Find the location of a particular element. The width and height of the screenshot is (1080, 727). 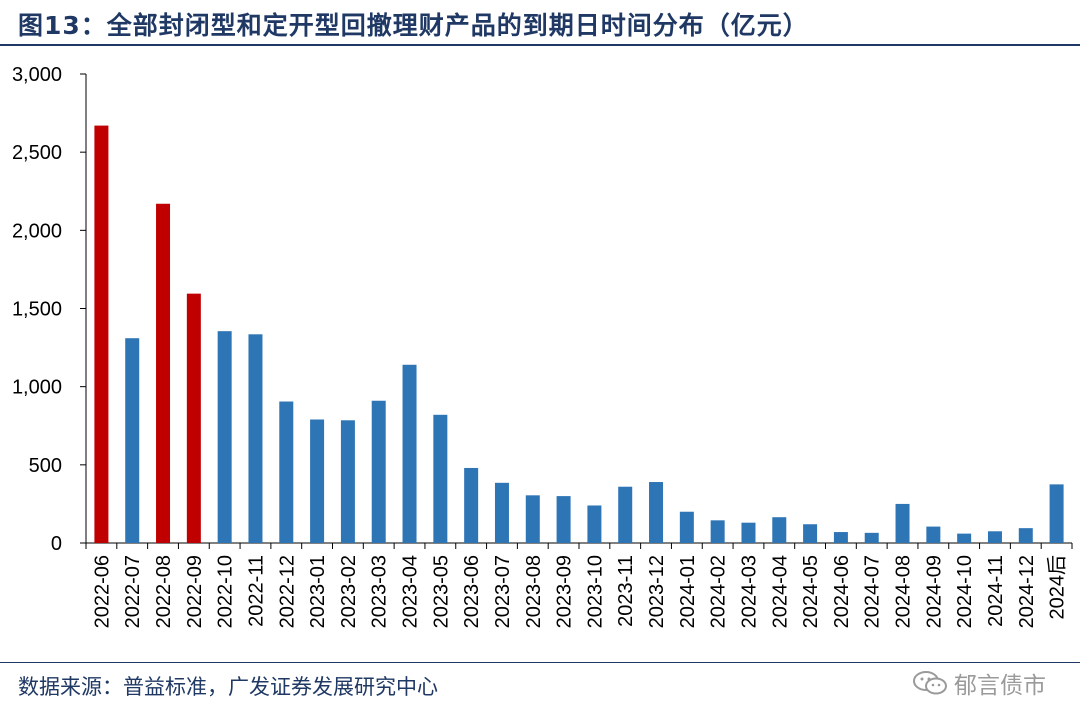

x-tick-label: 2022-12 is located at coordinates (287, 591).